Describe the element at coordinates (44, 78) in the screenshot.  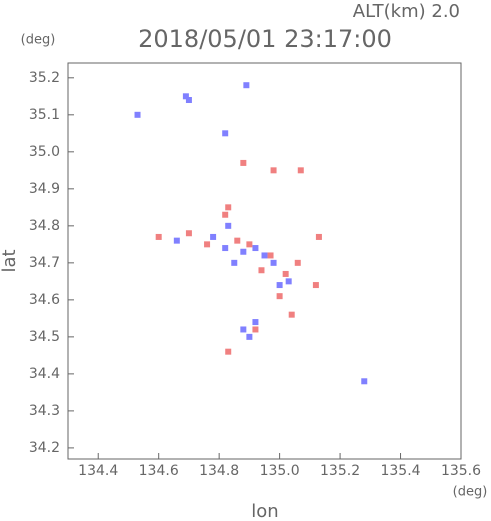
I see `y-tick-label: 35.2` at that location.